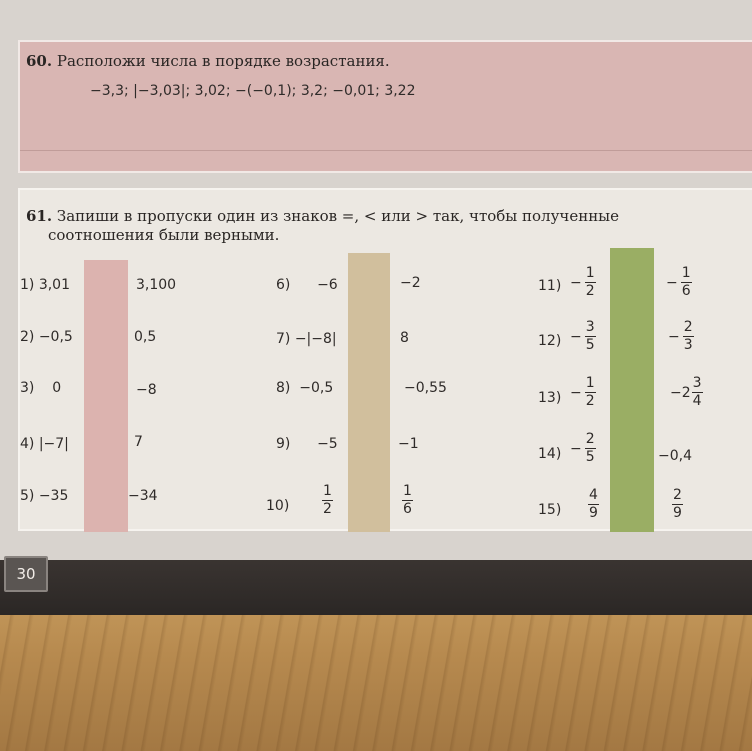  What do you see at coordinates (550, 286) in the screenshot?
I see `task-61-item-11: 11)` at bounding box center [550, 286].